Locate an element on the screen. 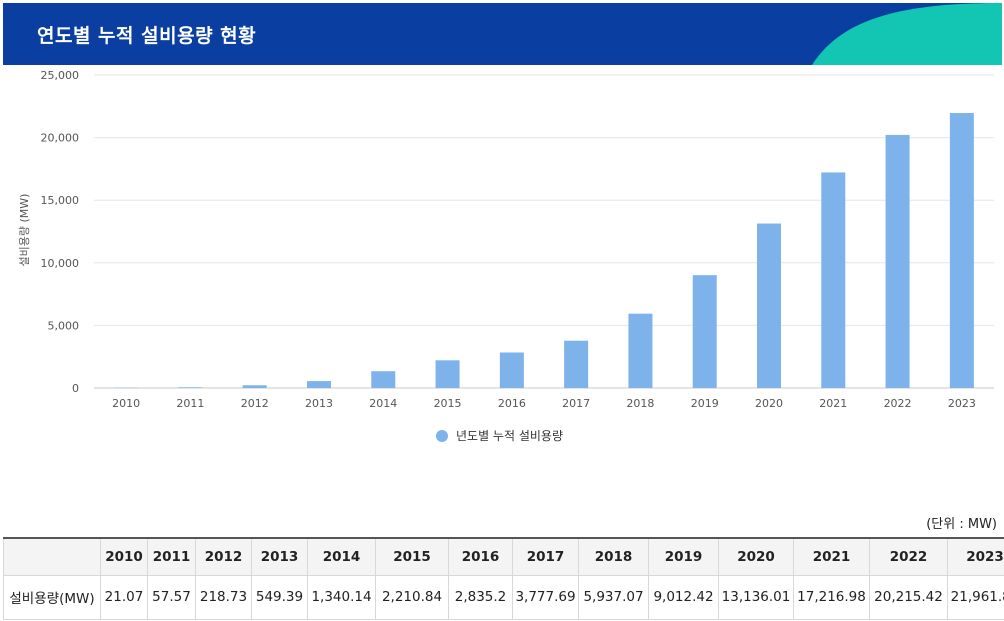  x-tick-label: 2010 is located at coordinates (126, 403).